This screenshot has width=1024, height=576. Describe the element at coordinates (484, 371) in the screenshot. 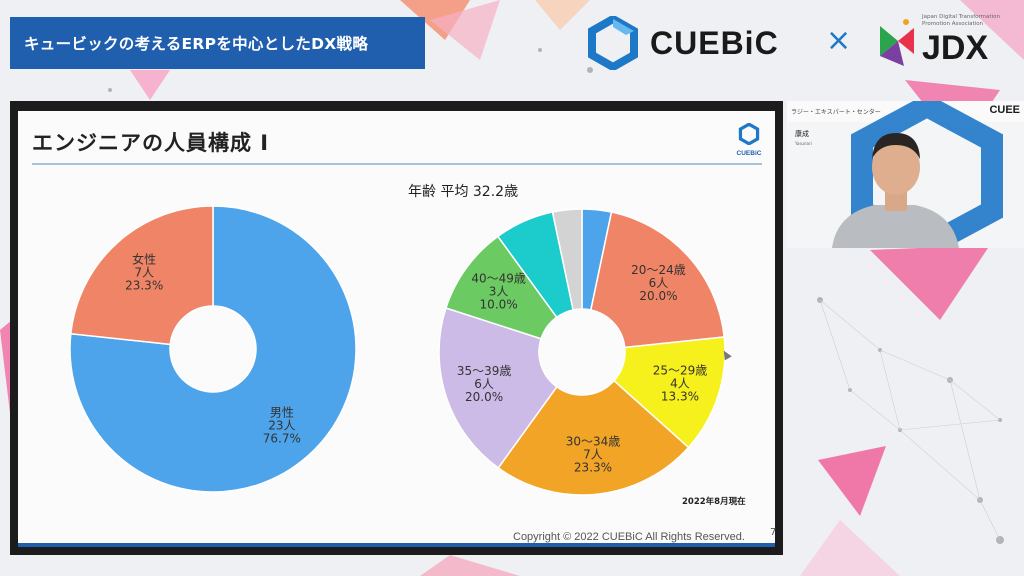

I see `age-slice-4-label: 35〜39歳` at that location.